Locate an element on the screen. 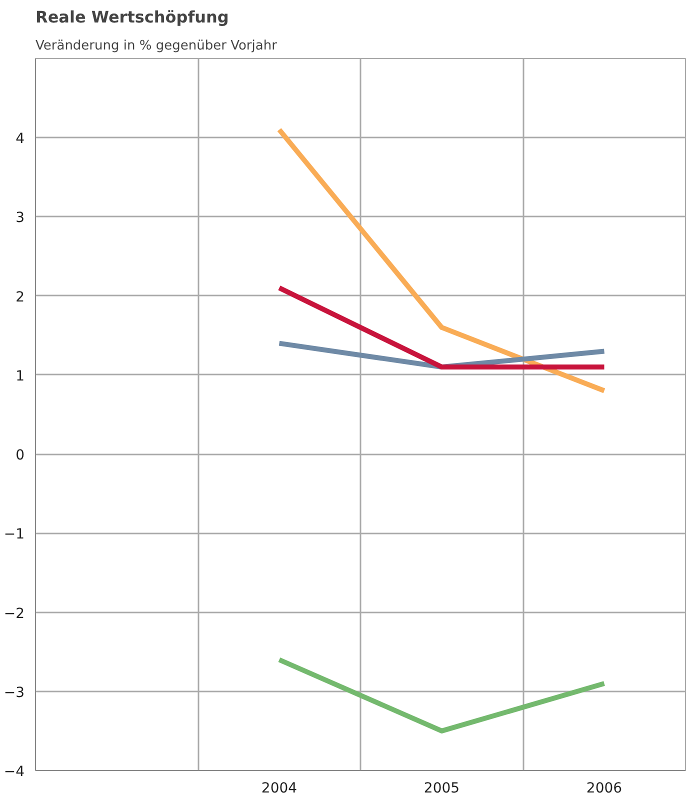 Image resolution: width=697 pixels, height=803 pixels. y-tick-label: 0 is located at coordinates (20, 456).